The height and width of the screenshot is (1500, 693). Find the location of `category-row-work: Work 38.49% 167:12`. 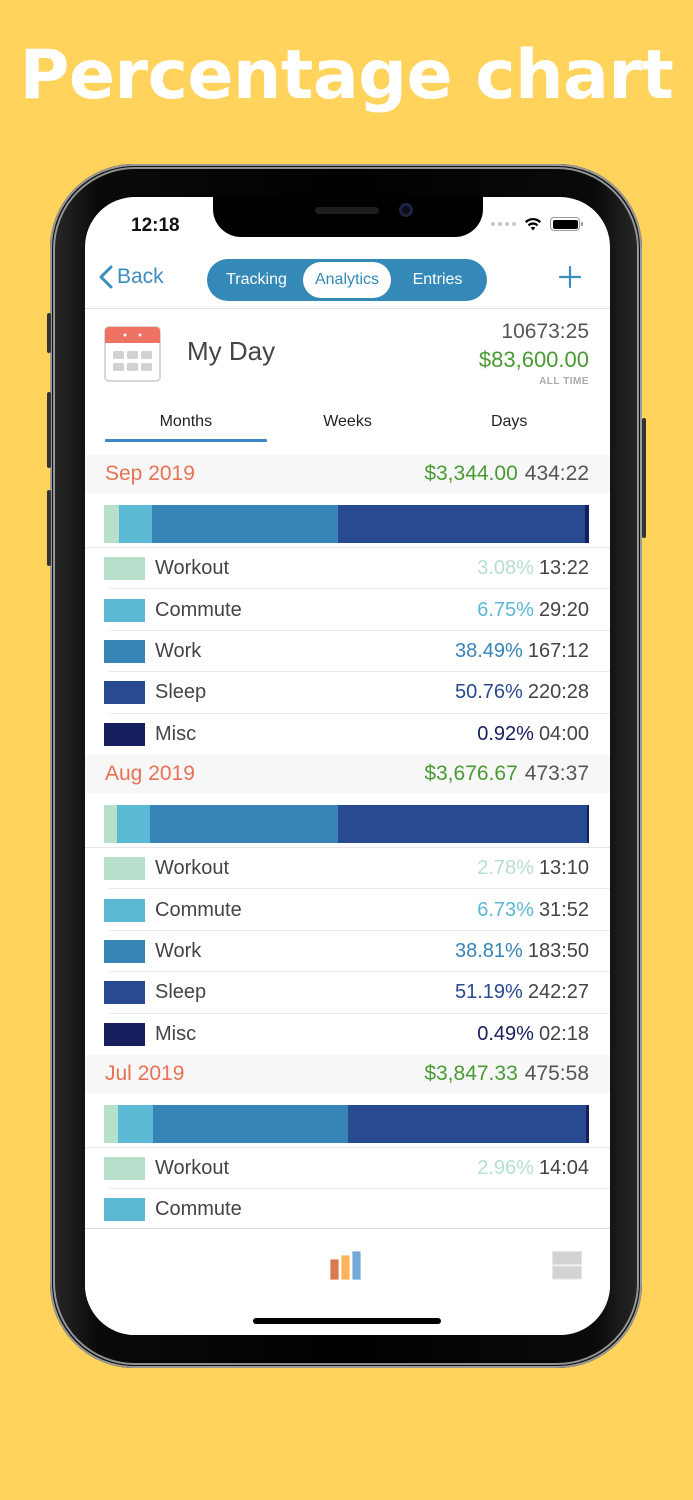

category-row-work: Work 38.49% 167:12 is located at coordinates (347, 652).